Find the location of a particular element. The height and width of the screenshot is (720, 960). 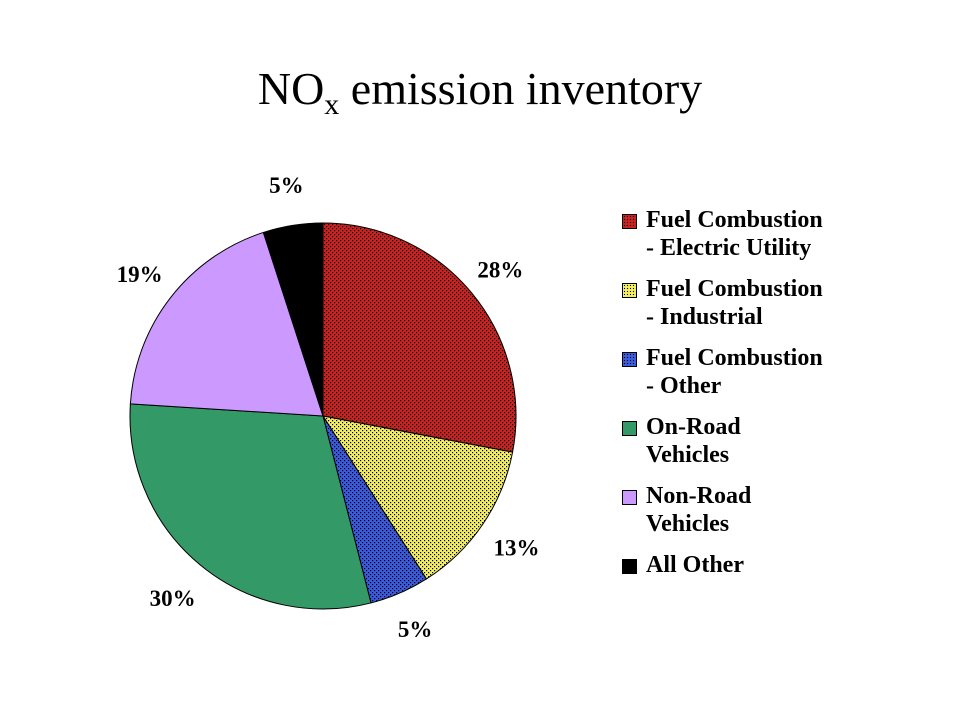

legend-label-line: - Other is located at coordinates (684, 386).